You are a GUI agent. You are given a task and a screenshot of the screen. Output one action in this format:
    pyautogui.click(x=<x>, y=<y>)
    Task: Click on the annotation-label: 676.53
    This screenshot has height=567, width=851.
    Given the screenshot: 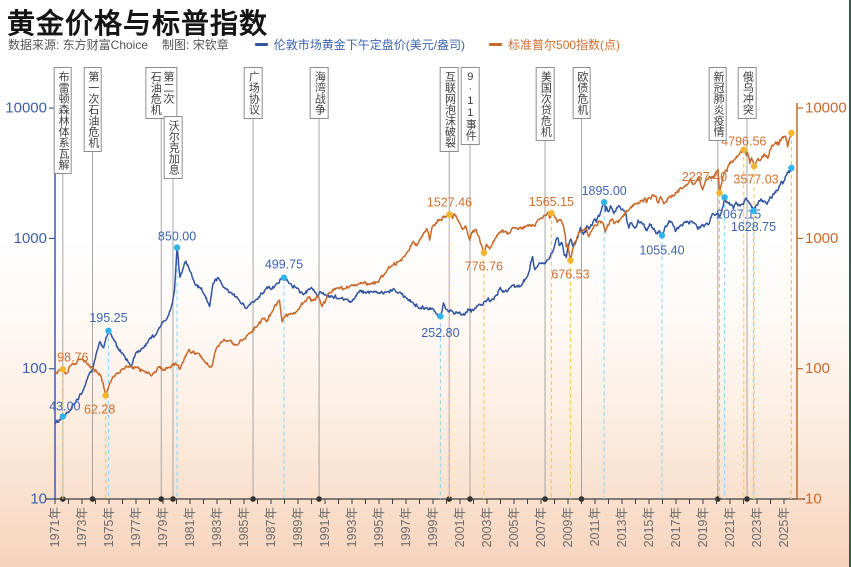 What is the action you would take?
    pyautogui.click(x=570, y=275)
    